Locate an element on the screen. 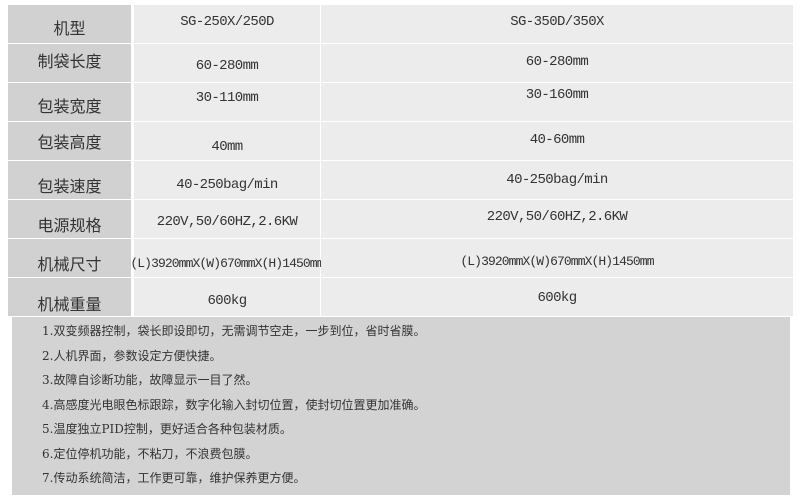  row-label: 包装宽度 is located at coordinates (69, 102).